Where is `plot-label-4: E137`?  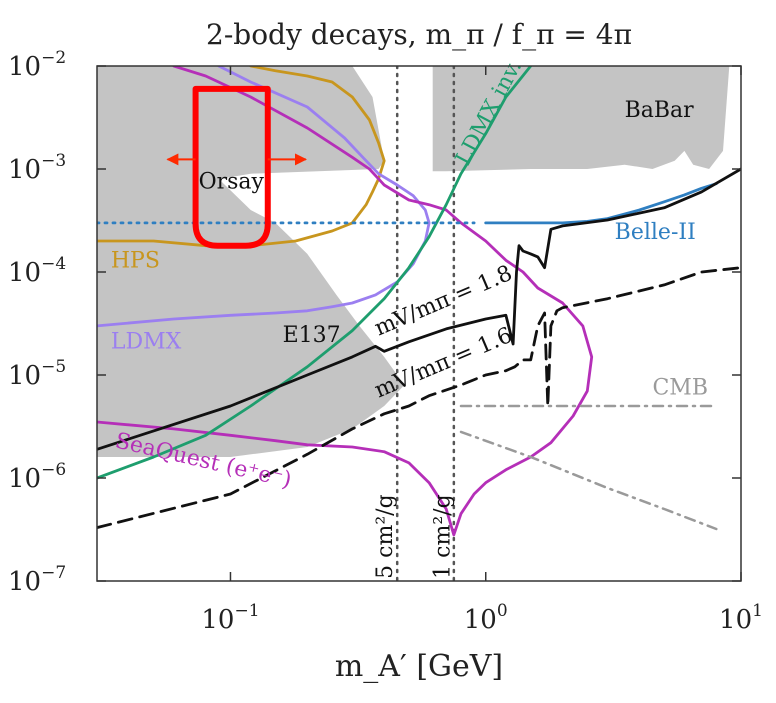 plot-label-4: E137 is located at coordinates (312, 335).